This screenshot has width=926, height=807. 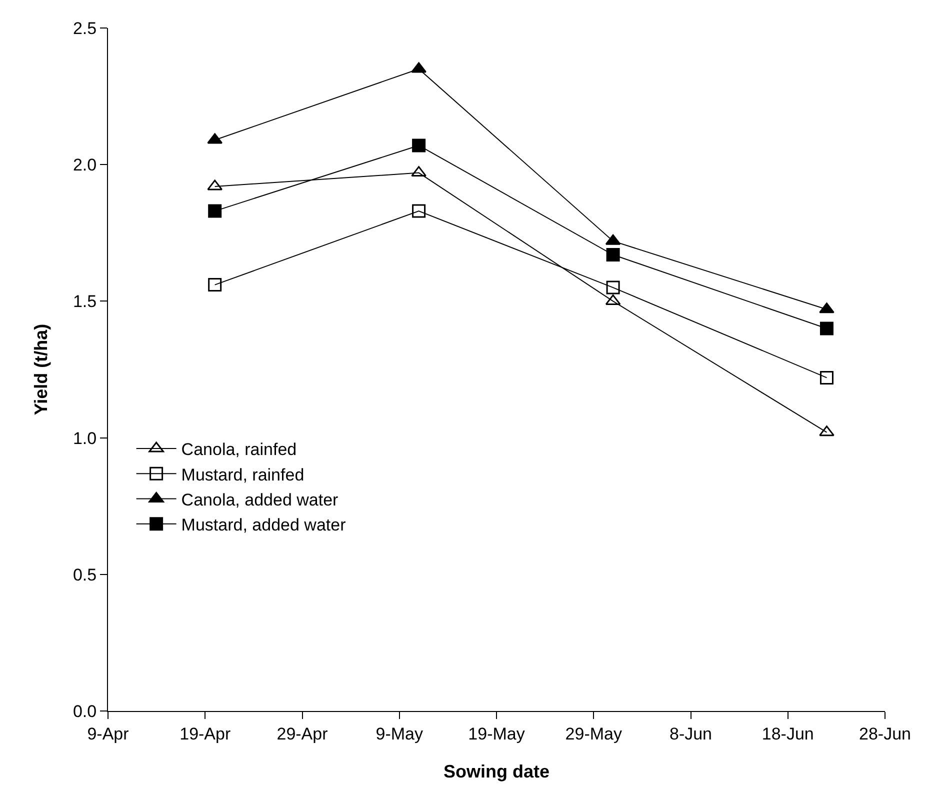 I want to click on y-axis-title: Yield (t/ha), so click(x=41, y=370).